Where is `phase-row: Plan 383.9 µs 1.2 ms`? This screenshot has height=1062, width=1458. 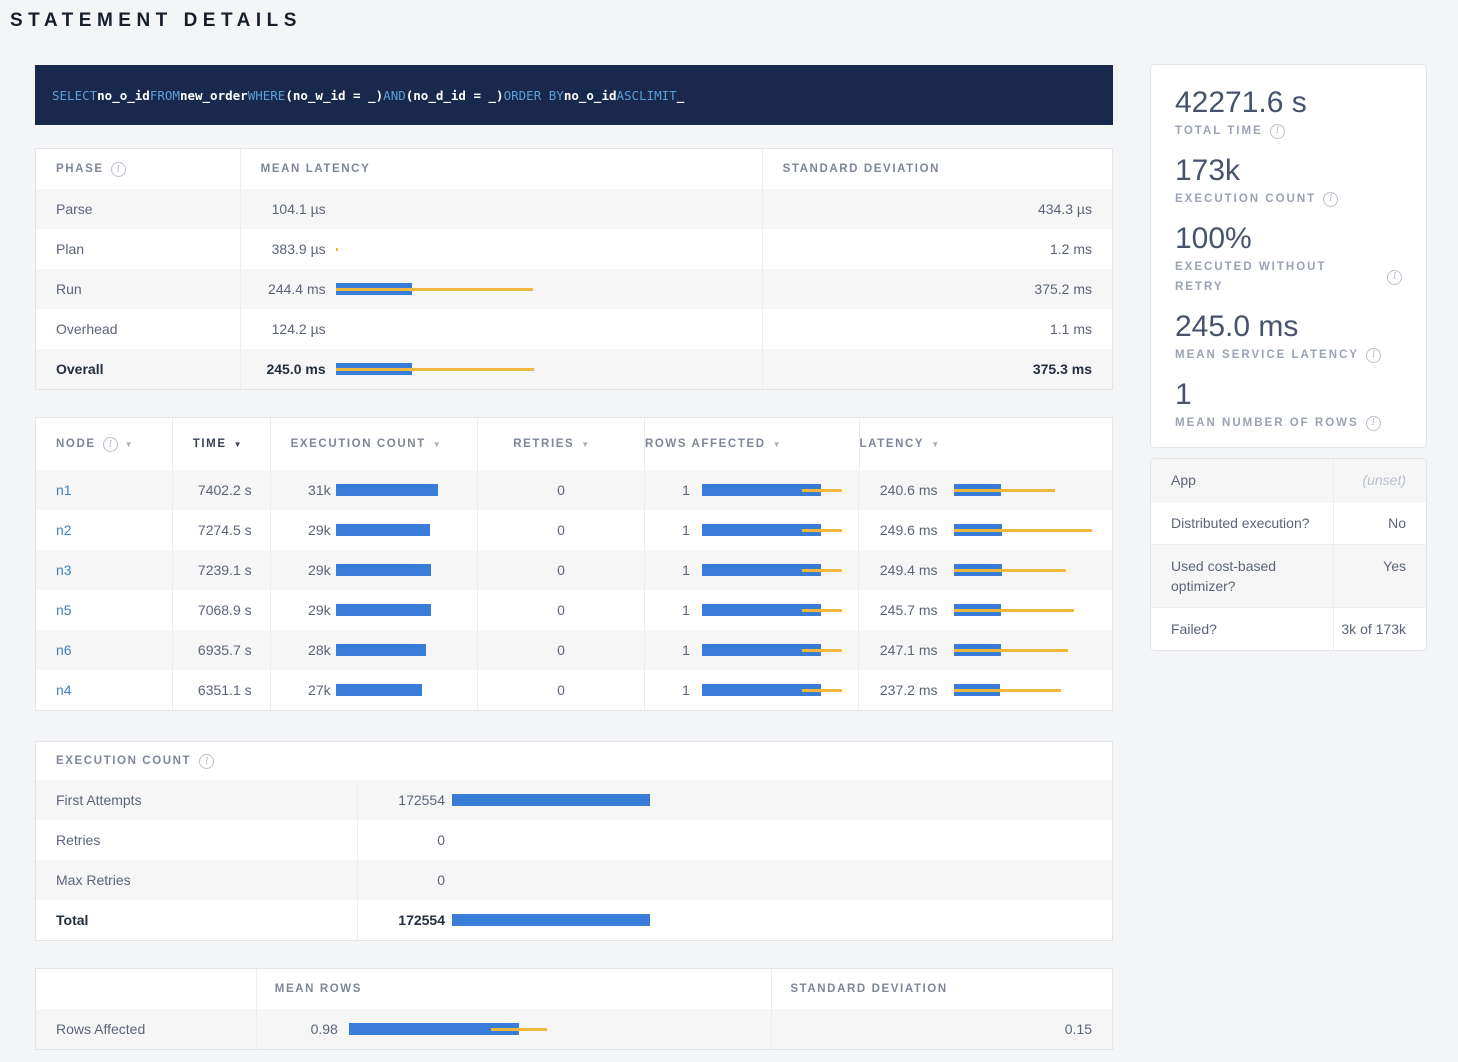 phase-row: Plan 383.9 µs 1.2 ms is located at coordinates (574, 249).